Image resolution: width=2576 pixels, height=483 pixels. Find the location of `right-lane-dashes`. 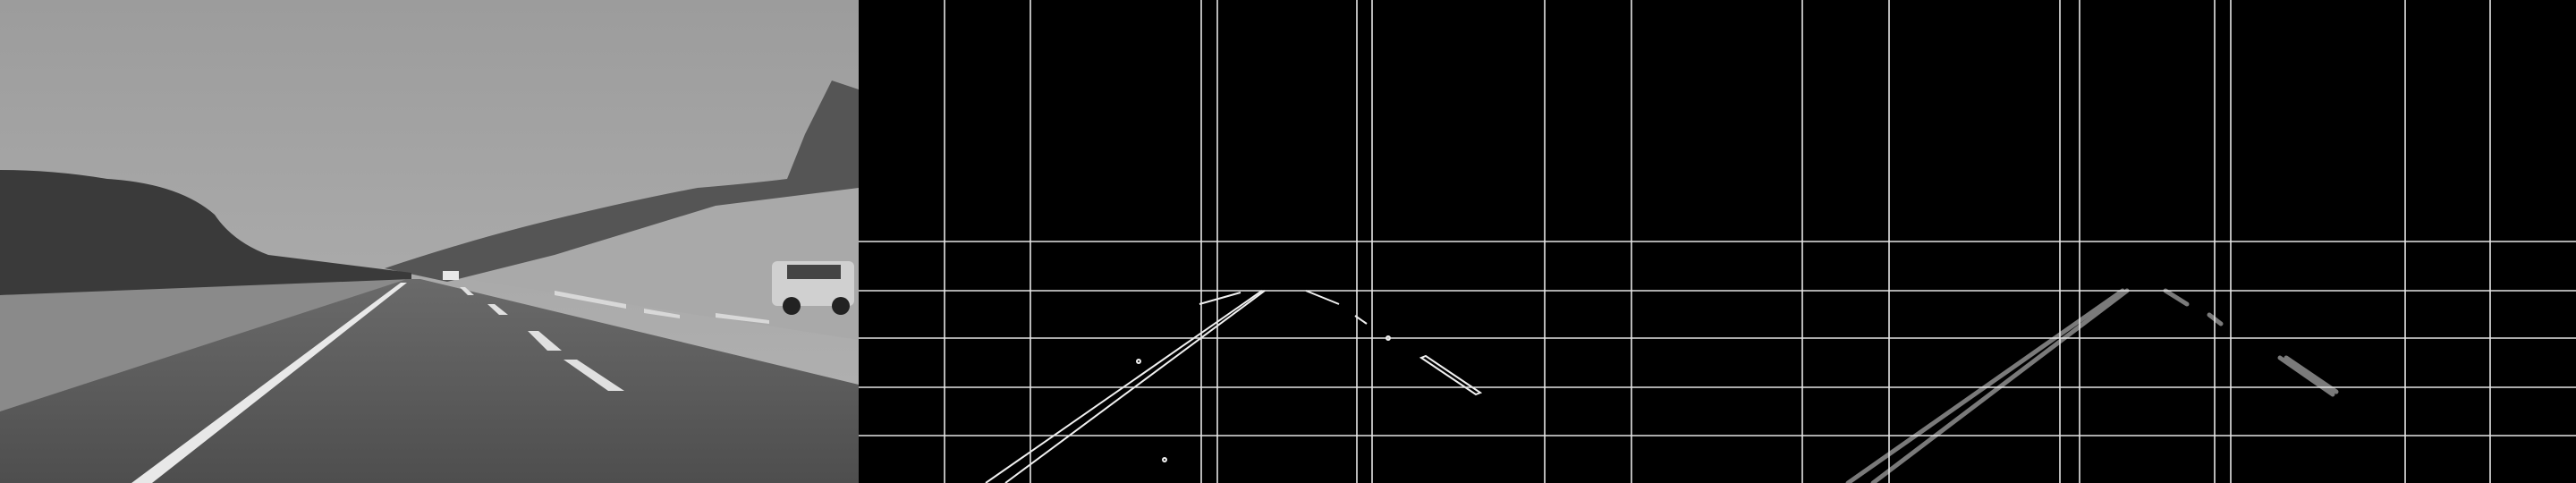

right-lane-dashes is located at coordinates (542, 339).